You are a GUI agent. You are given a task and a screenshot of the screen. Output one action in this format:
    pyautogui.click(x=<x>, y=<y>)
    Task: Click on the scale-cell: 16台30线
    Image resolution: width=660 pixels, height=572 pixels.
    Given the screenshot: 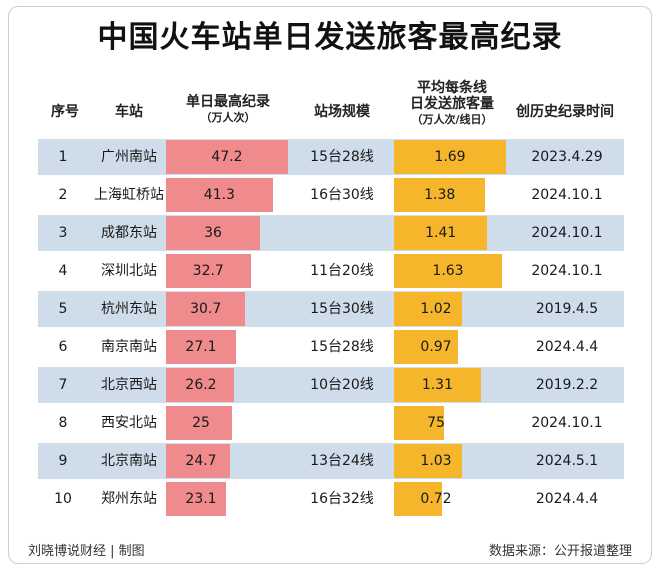 What is the action you would take?
    pyautogui.click(x=342, y=195)
    